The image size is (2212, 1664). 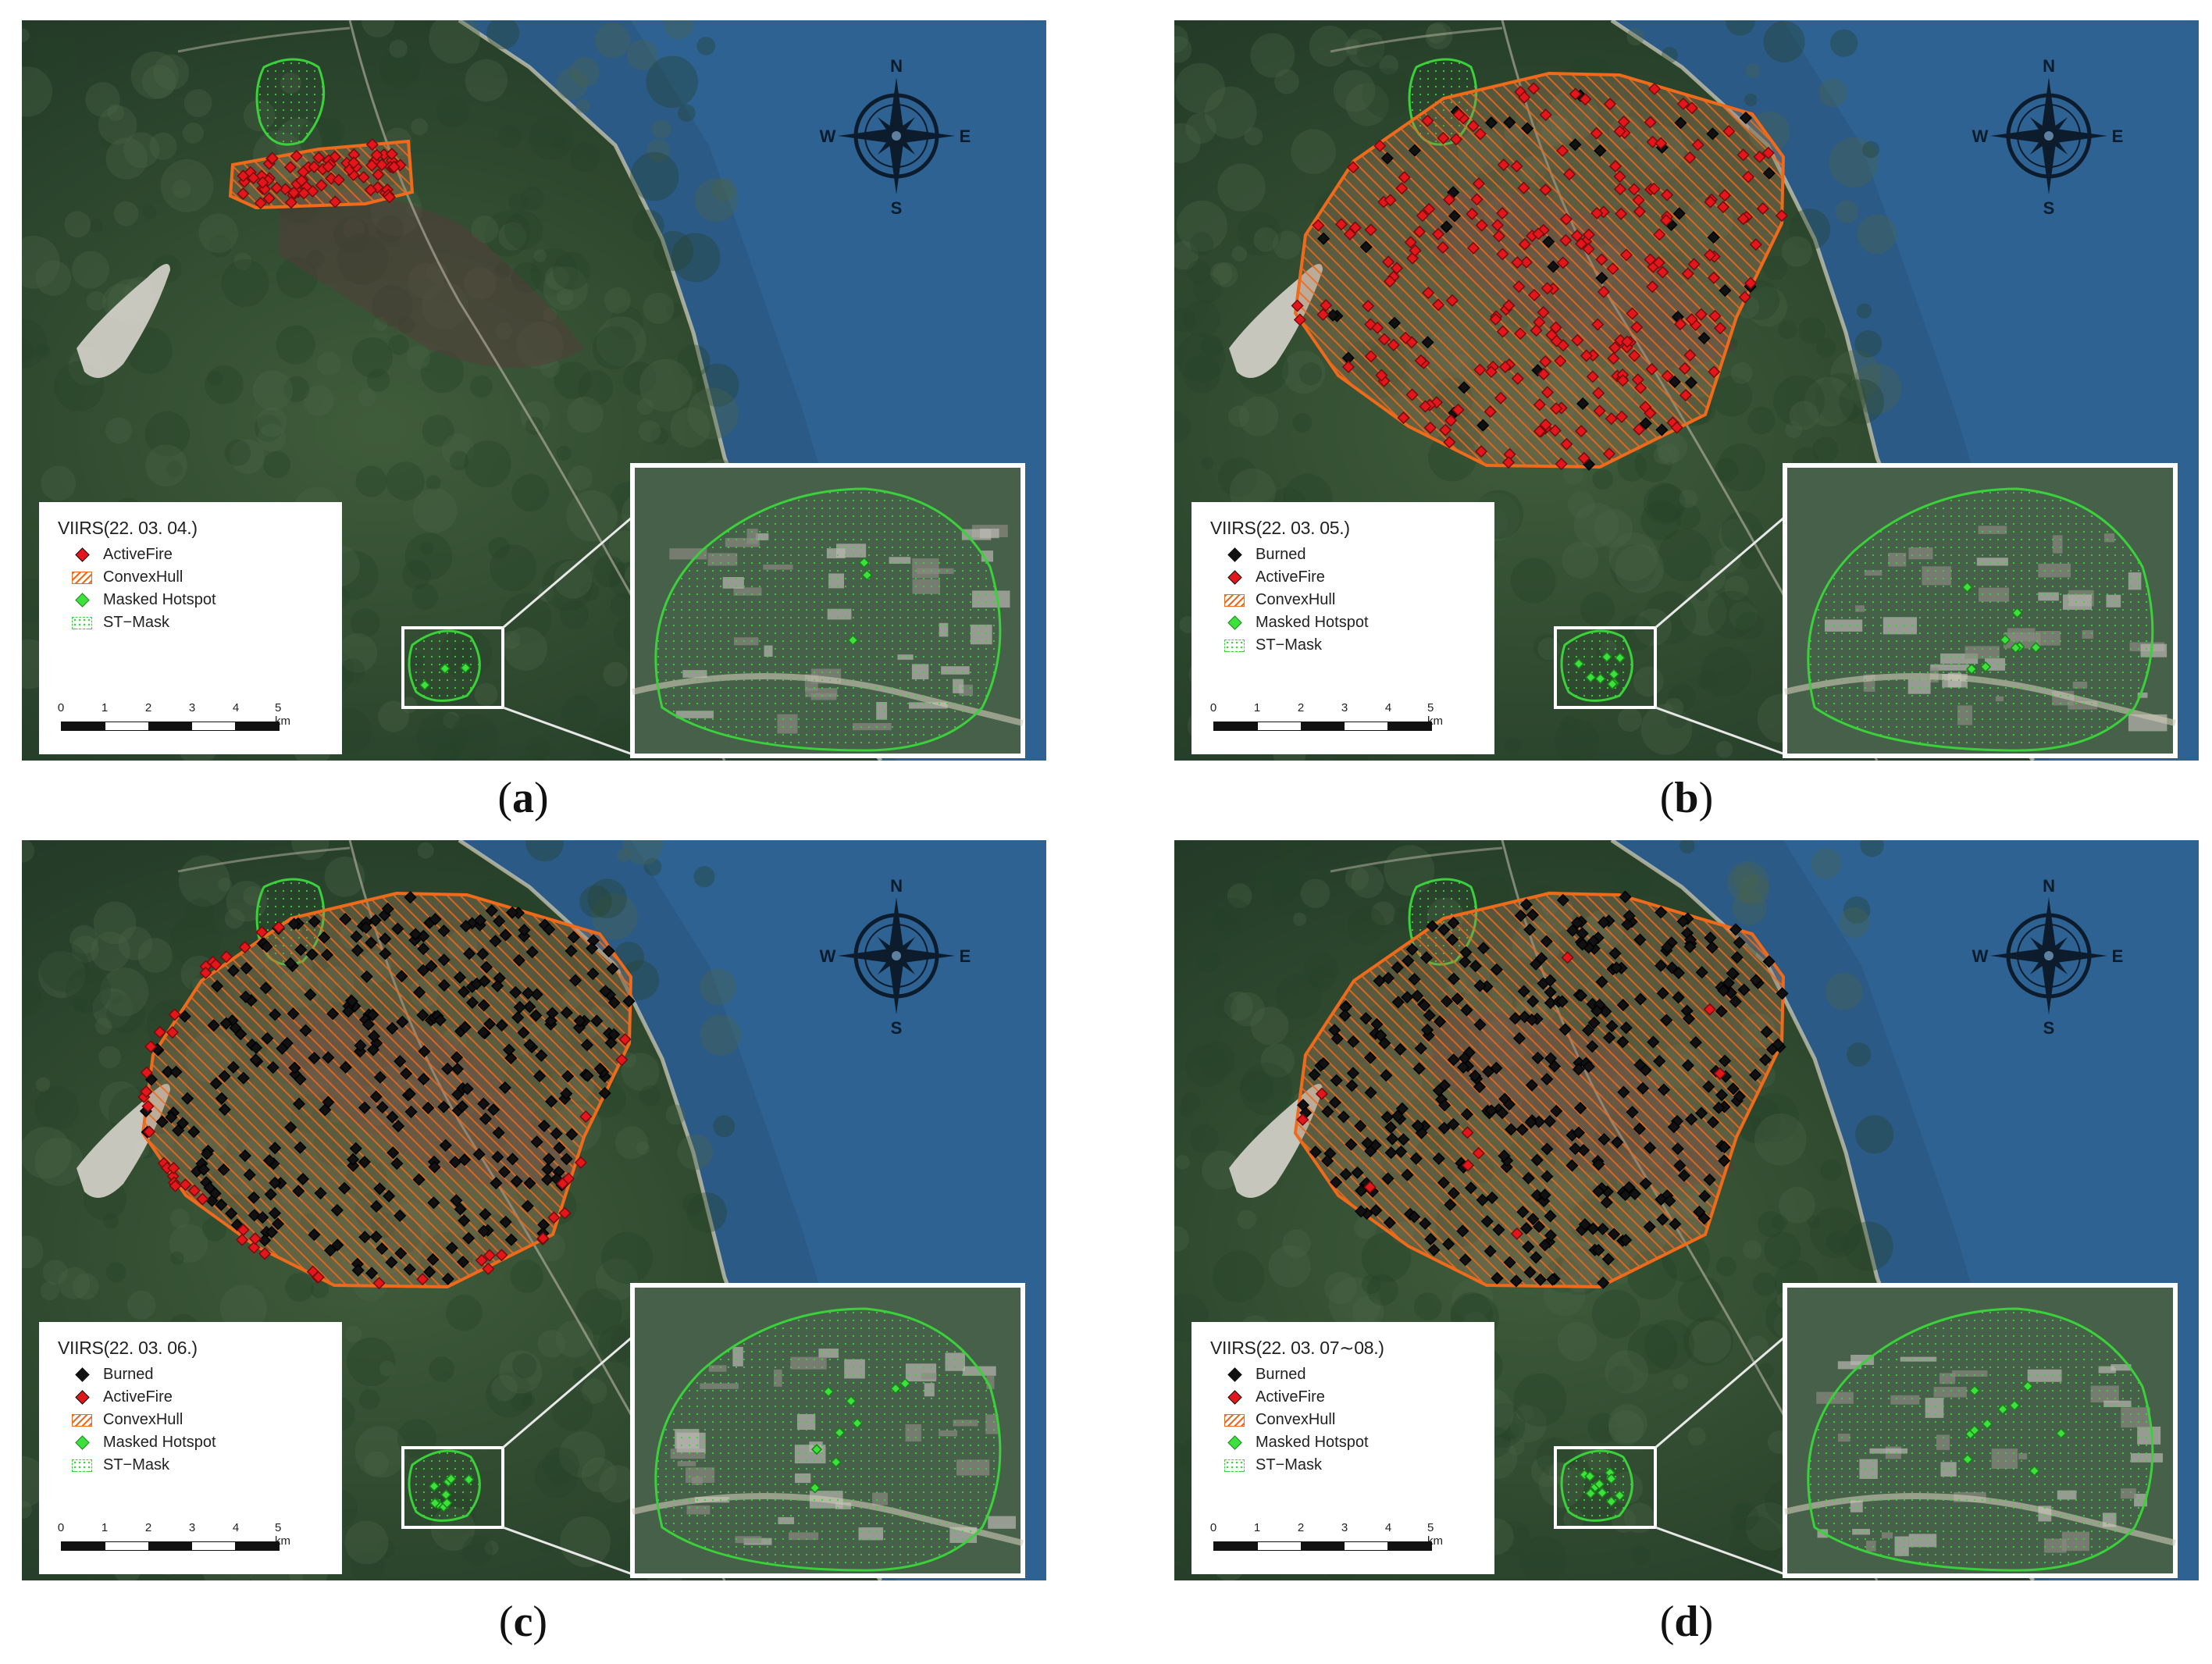 What do you see at coordinates (1235, 645) in the screenshot?
I see `st-mask-icon` at bounding box center [1235, 645].